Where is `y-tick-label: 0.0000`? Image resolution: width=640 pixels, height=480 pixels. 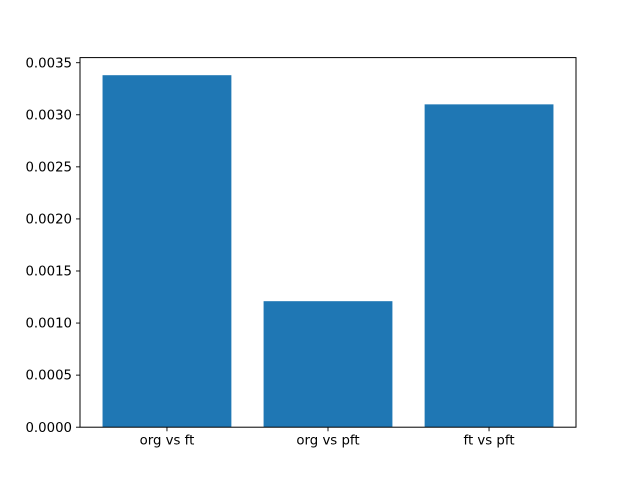 y-tick-label: 0.0000 is located at coordinates (48, 428).